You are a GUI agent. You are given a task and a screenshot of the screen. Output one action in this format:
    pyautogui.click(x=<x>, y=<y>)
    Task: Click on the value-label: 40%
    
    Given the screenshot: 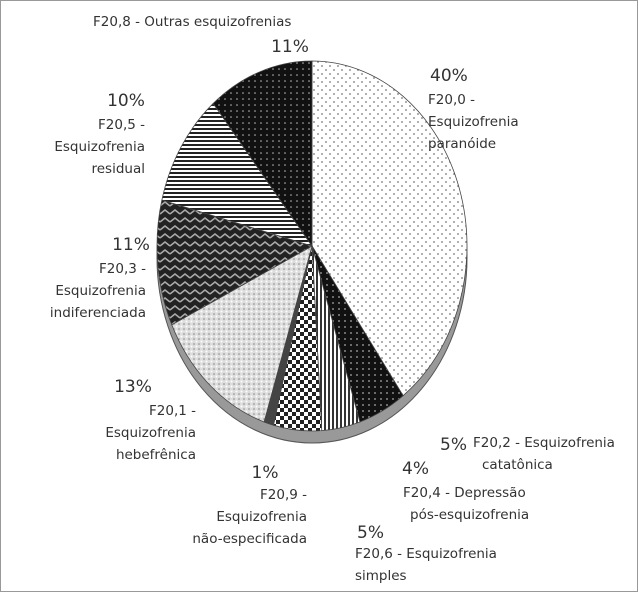 What is the action you would take?
    pyautogui.click(x=449, y=76)
    